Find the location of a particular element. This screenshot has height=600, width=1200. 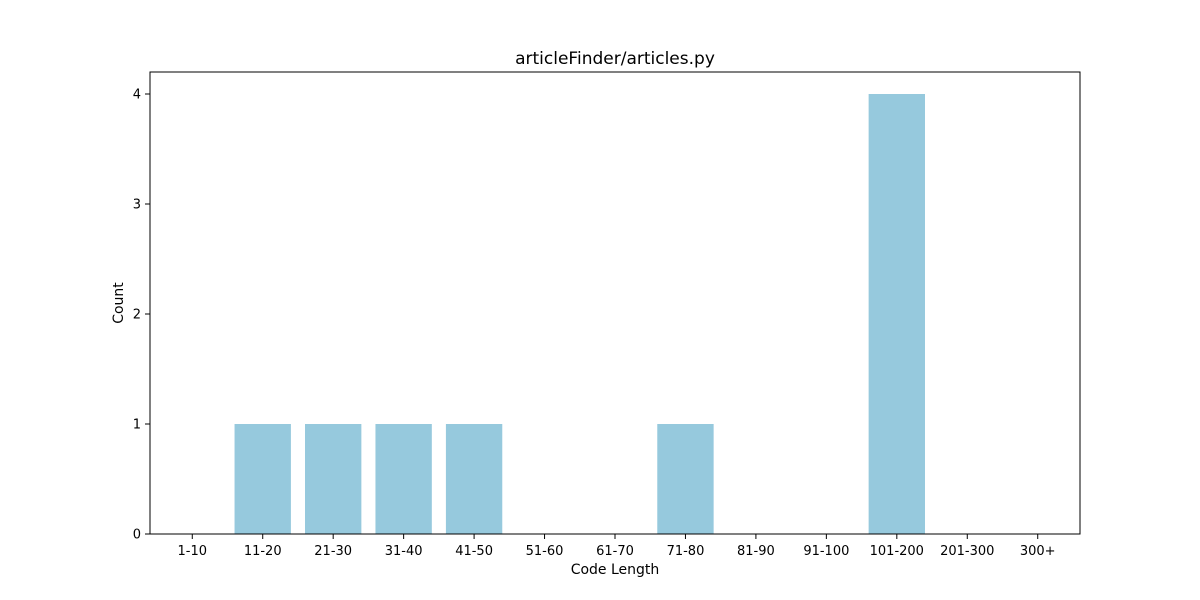

x-tick-label: 21-30 is located at coordinates (333, 551).